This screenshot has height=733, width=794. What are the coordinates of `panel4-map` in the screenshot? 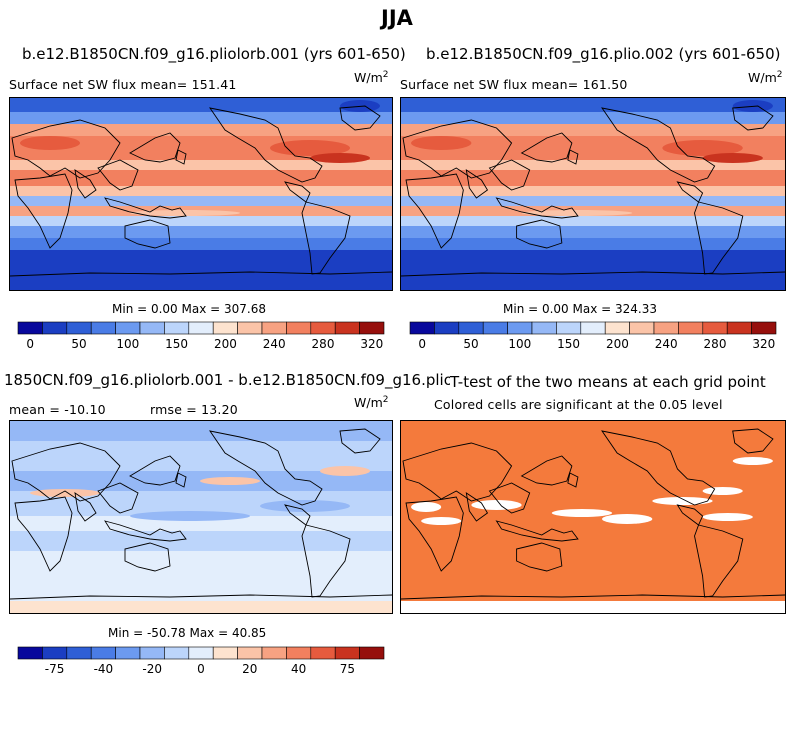 It's located at (593, 517).